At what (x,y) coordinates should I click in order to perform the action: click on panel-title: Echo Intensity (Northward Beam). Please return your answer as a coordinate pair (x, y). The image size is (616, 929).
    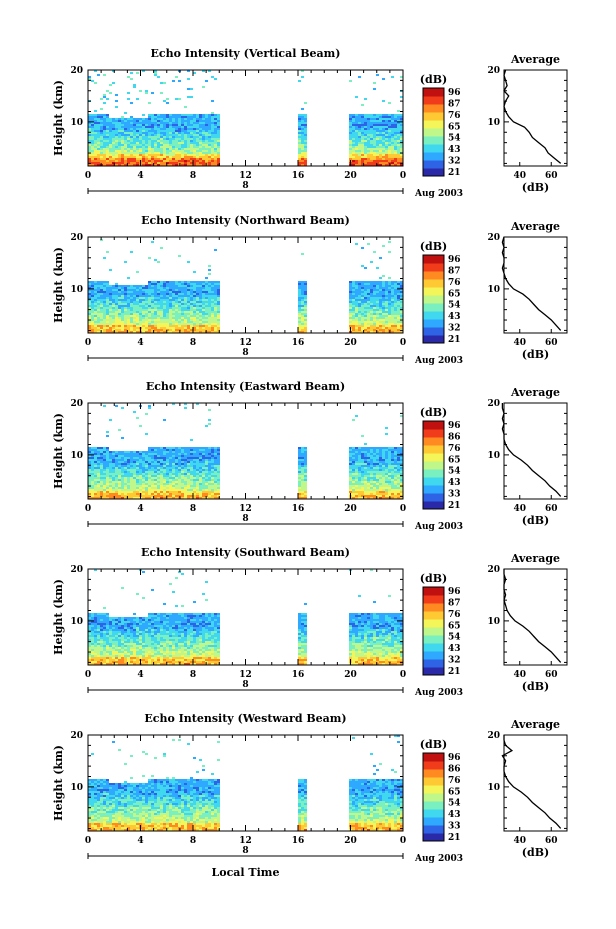
    Looking at the image, I should click on (245, 220).